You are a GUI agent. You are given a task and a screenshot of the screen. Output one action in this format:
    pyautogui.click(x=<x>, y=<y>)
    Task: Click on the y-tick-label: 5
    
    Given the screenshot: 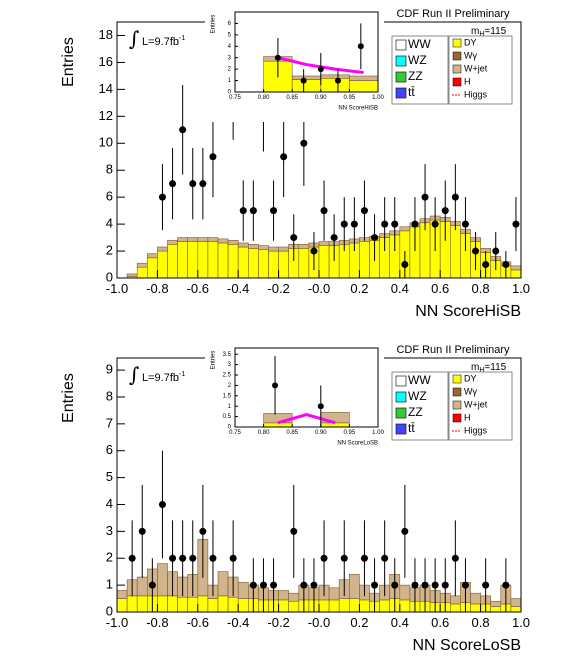 What is the action you would take?
    pyautogui.click(x=230, y=35)
    